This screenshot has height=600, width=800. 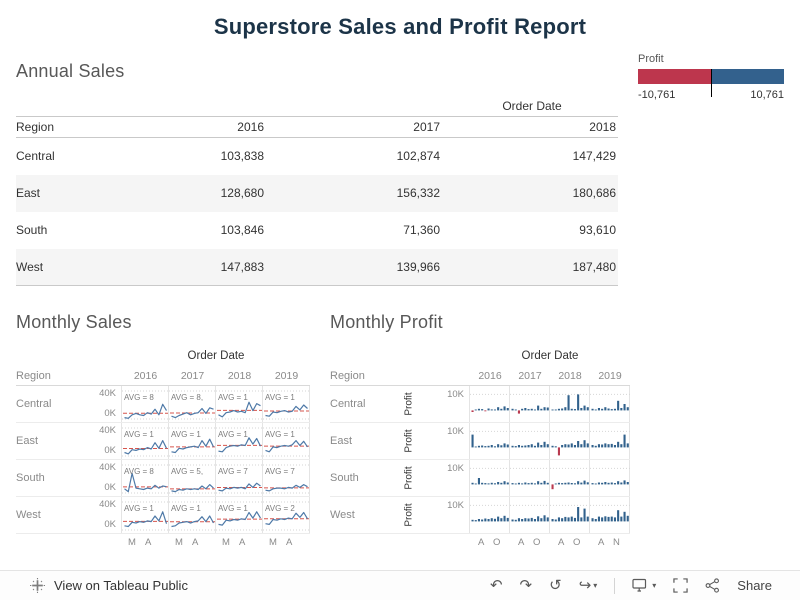 I want to click on sales-year-header: 2016, so click(x=145, y=376).